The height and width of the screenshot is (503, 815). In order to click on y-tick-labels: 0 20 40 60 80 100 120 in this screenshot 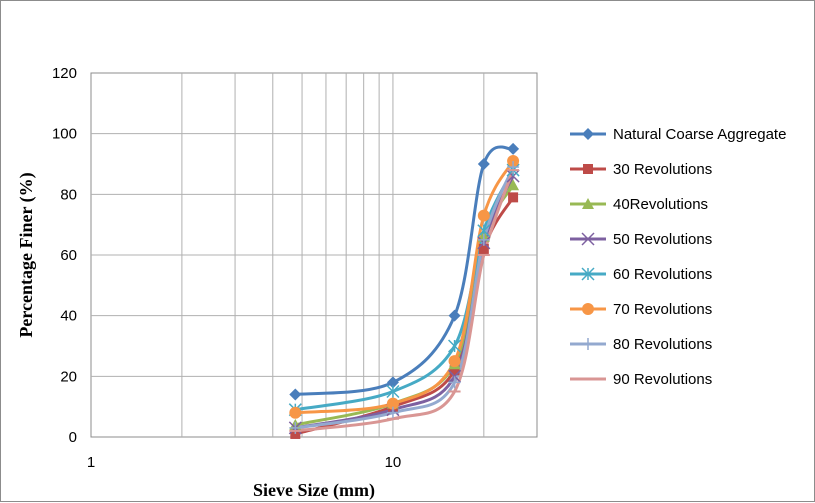, I will do `click(64, 255)`.